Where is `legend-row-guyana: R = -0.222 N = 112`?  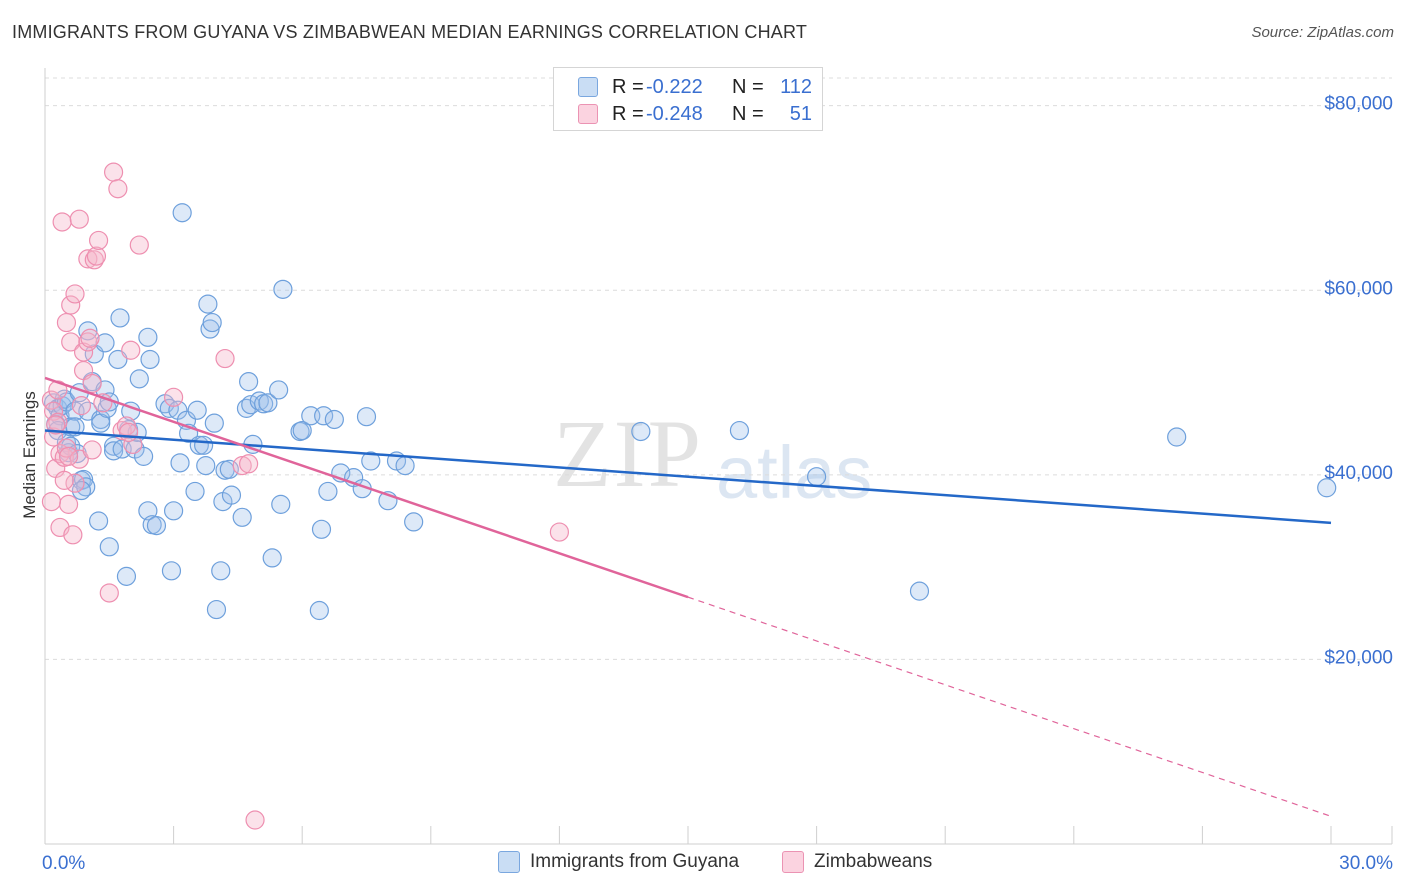 legend-row-guyana: R = -0.222 N = 112 is located at coordinates (695, 87).